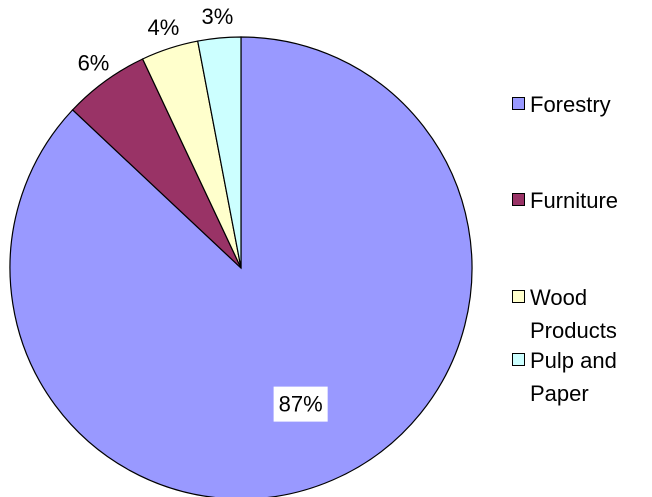 The height and width of the screenshot is (497, 652). I want to click on data-label: 4%, so click(164, 27).